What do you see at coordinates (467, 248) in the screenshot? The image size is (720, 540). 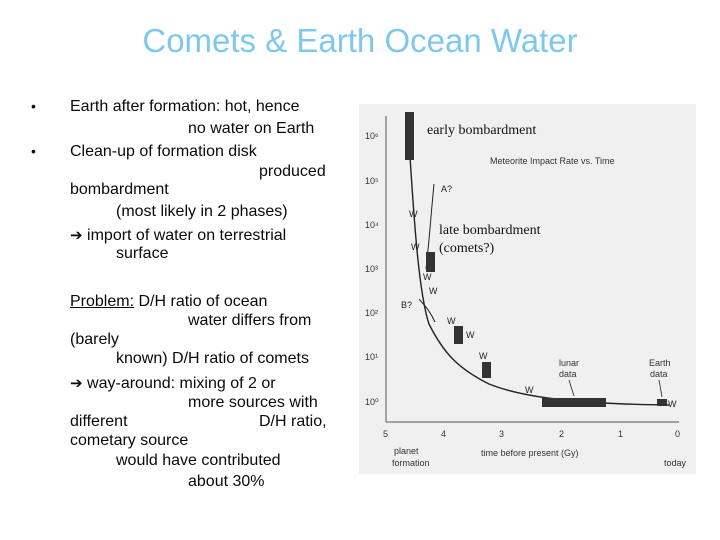 I see `comets-label: (comets?)` at bounding box center [467, 248].